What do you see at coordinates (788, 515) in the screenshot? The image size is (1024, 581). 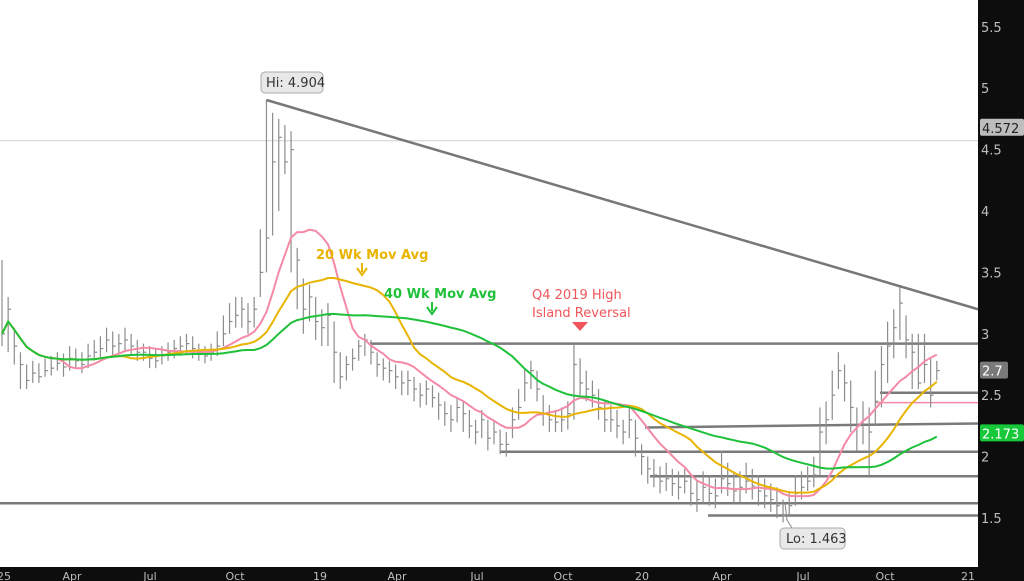 I see `low-label-connector` at bounding box center [788, 515].